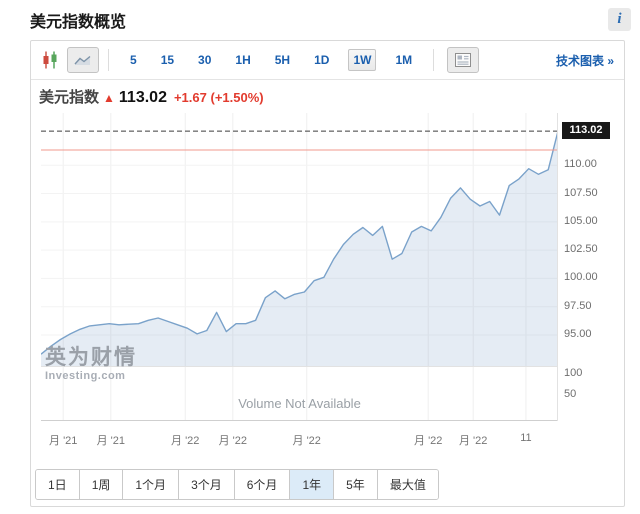 The height and width of the screenshot is (514, 640). Describe the element at coordinates (404, 60) in the screenshot. I see `interval-button-1m: 1M` at that location.